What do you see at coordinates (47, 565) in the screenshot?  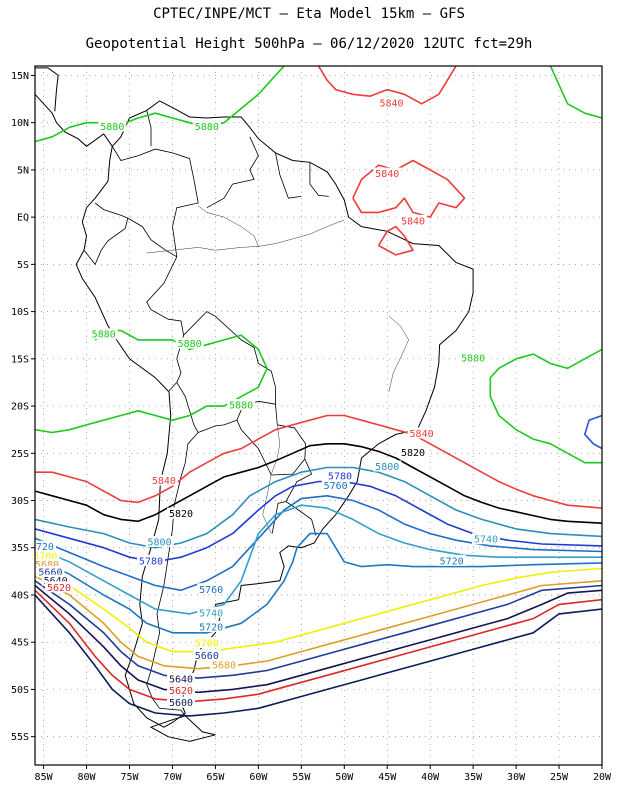 I see `contour-label: 5680` at bounding box center [47, 565].